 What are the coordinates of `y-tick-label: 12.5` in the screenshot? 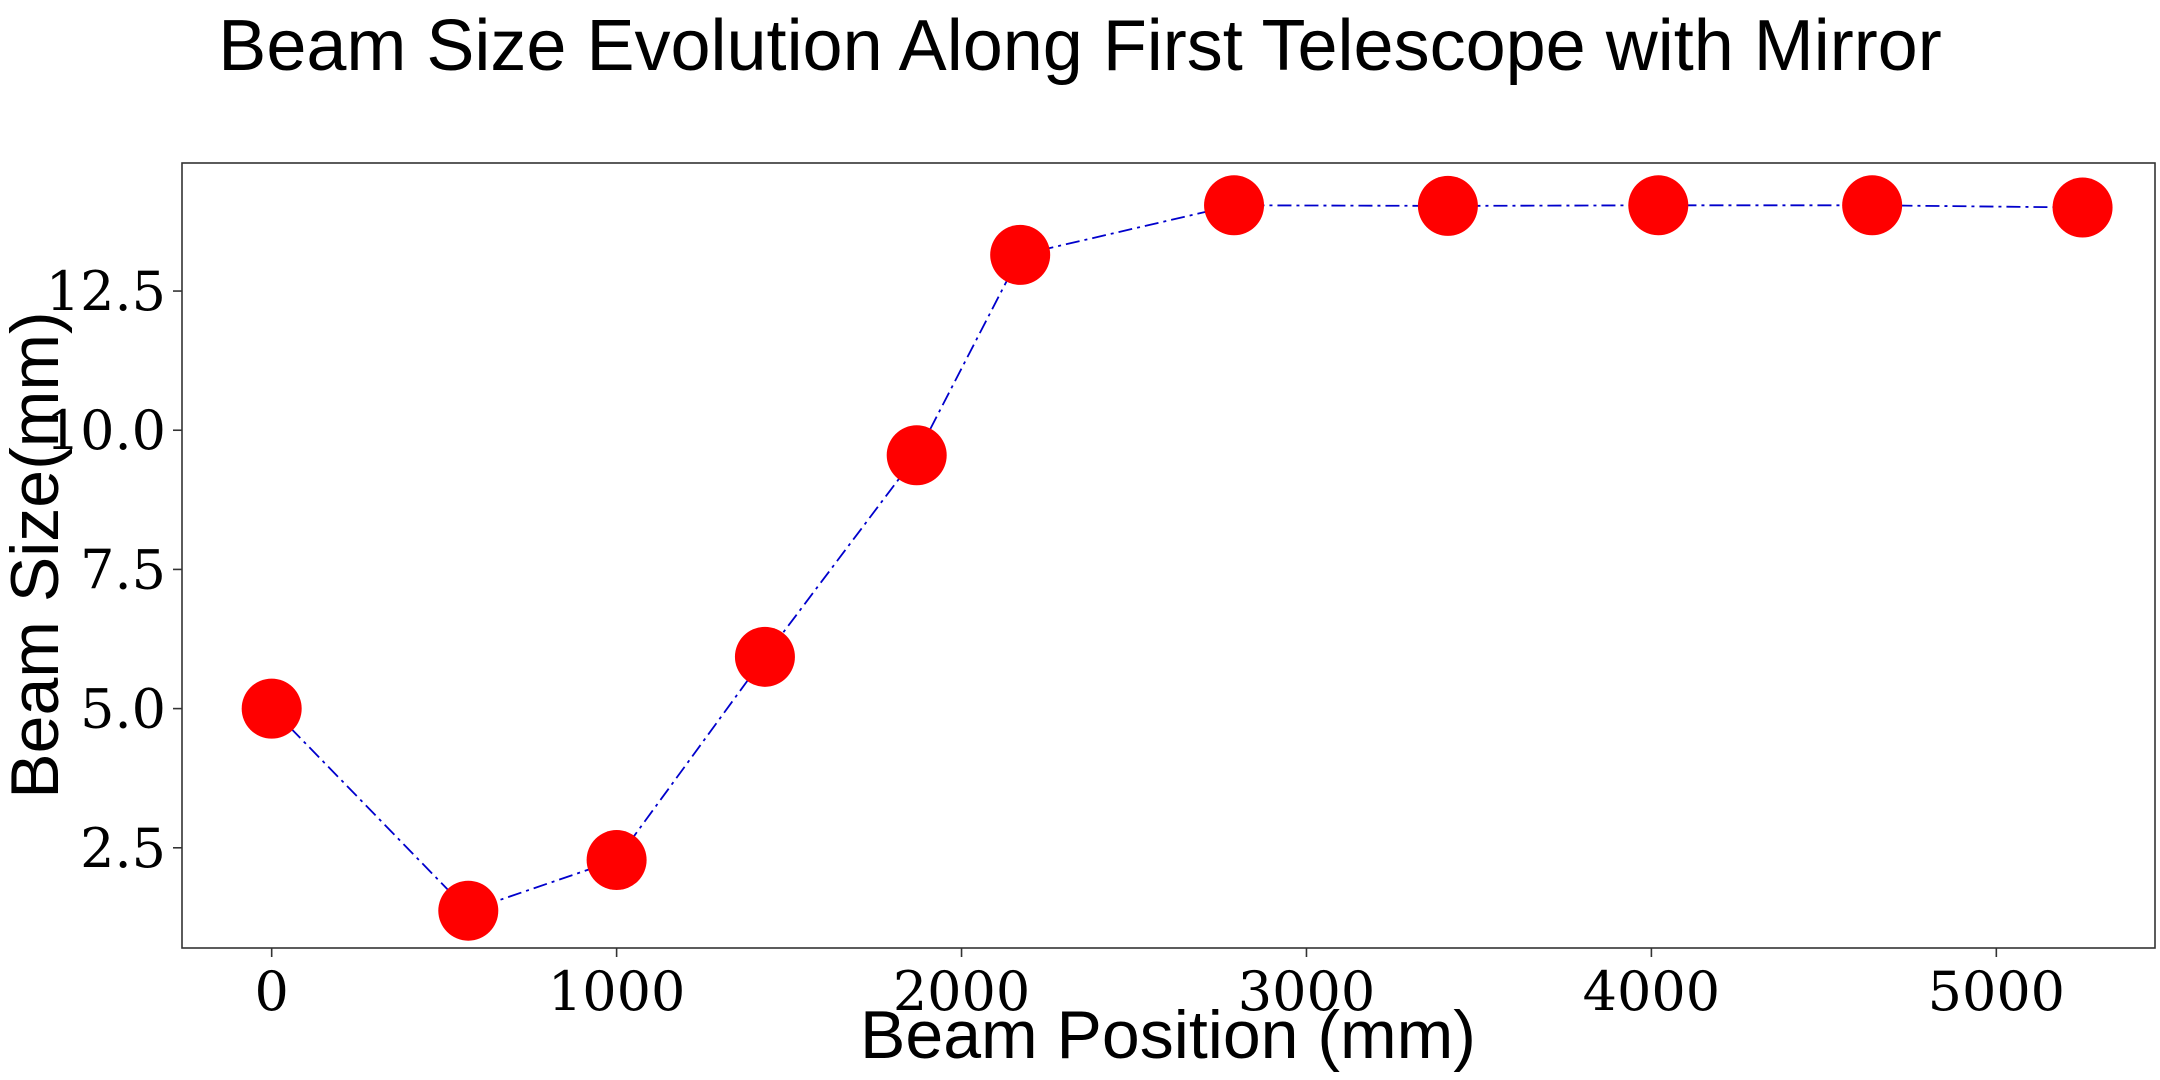 It's located at (106, 291).